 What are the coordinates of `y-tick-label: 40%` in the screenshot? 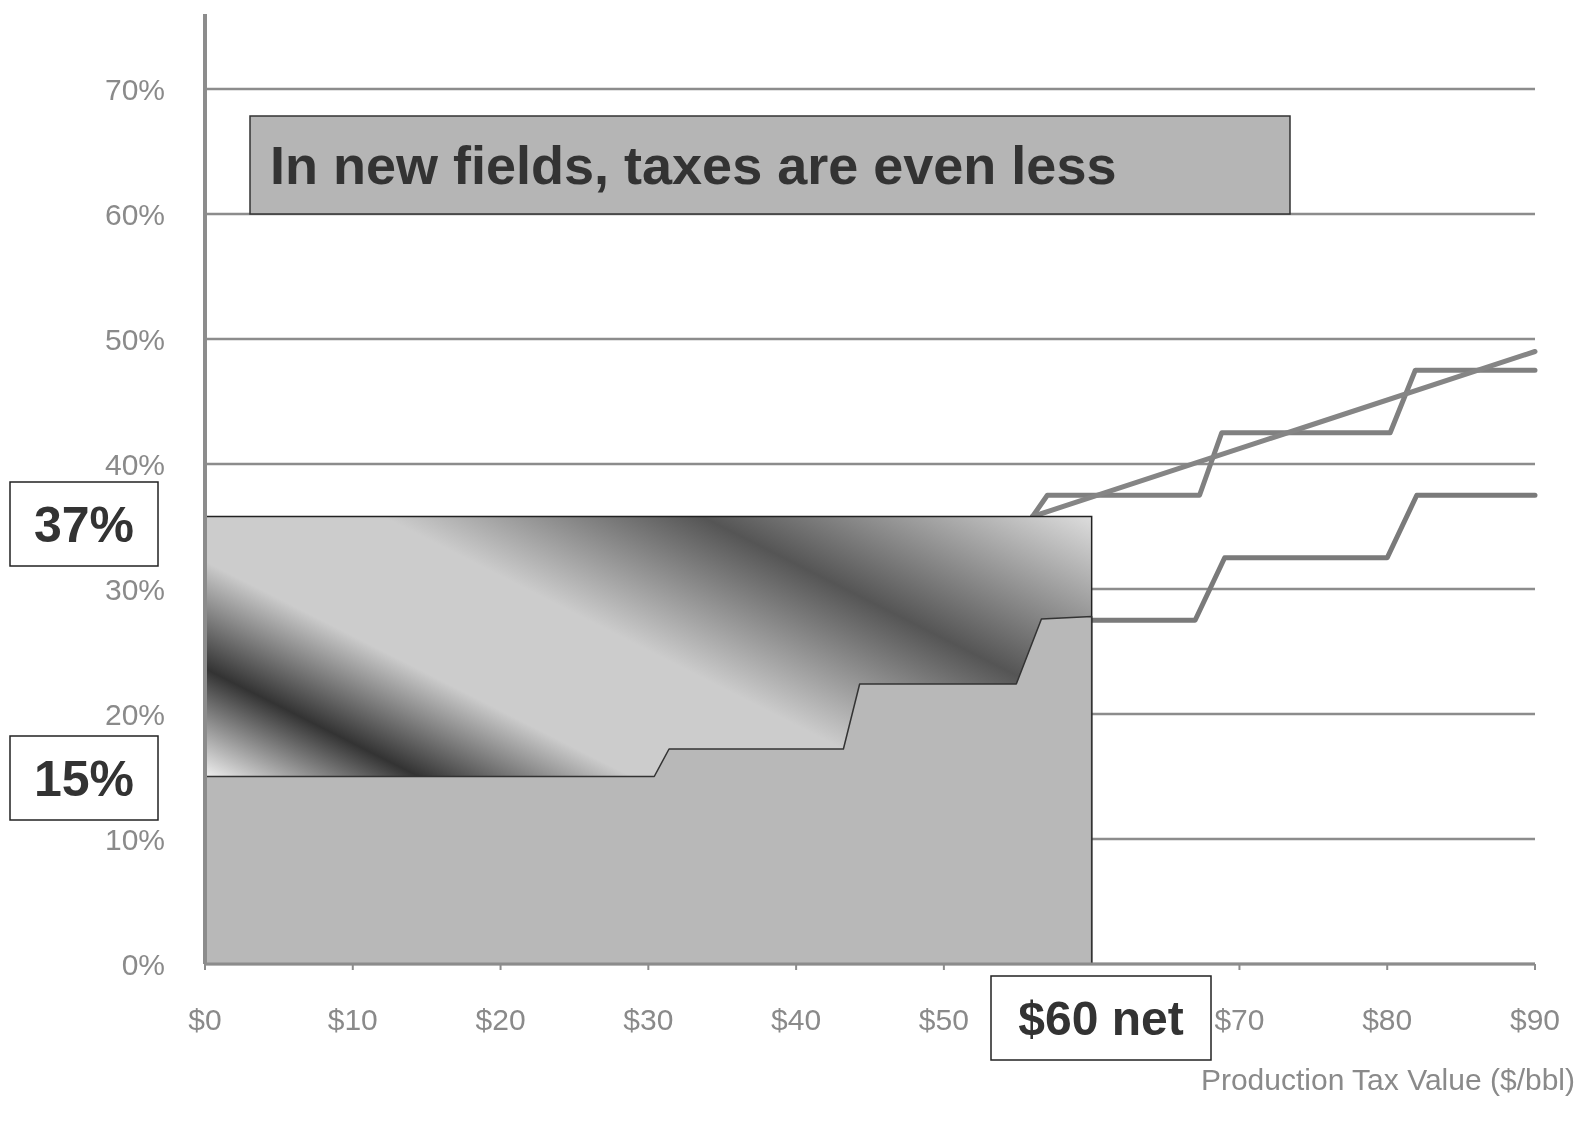 It's located at (134, 464).